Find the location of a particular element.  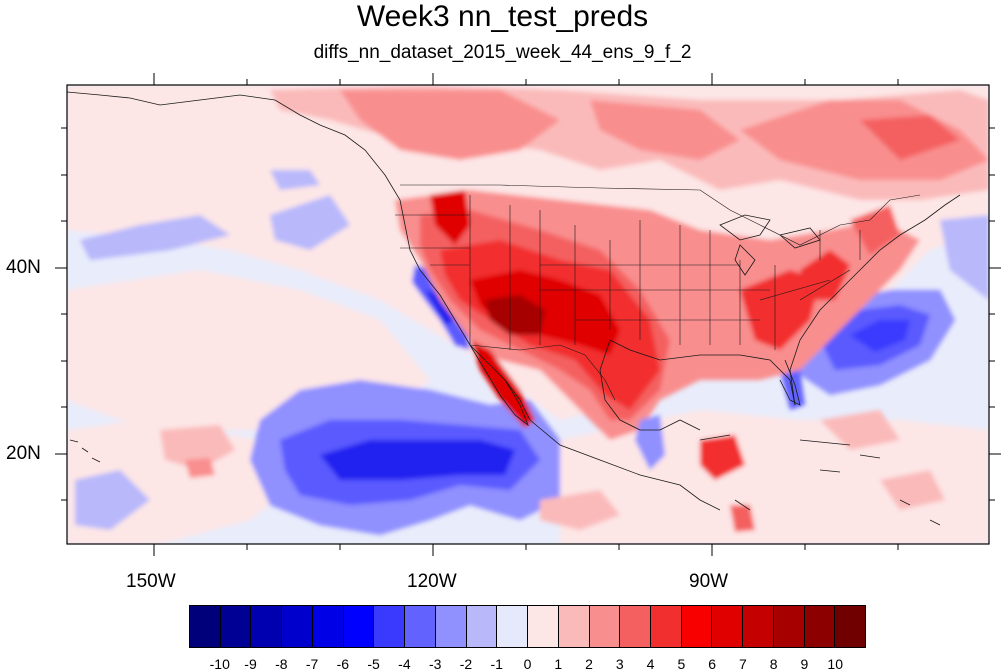

colorbar-tick-label: 7 is located at coordinates (743, 664).